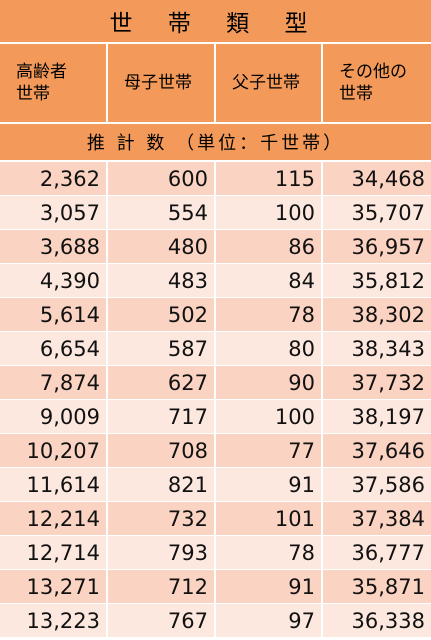  I want to click on column-header-row: 高齢者 世帯 母子世帯 父子世帯 その他の 世帯, so click(215, 83).